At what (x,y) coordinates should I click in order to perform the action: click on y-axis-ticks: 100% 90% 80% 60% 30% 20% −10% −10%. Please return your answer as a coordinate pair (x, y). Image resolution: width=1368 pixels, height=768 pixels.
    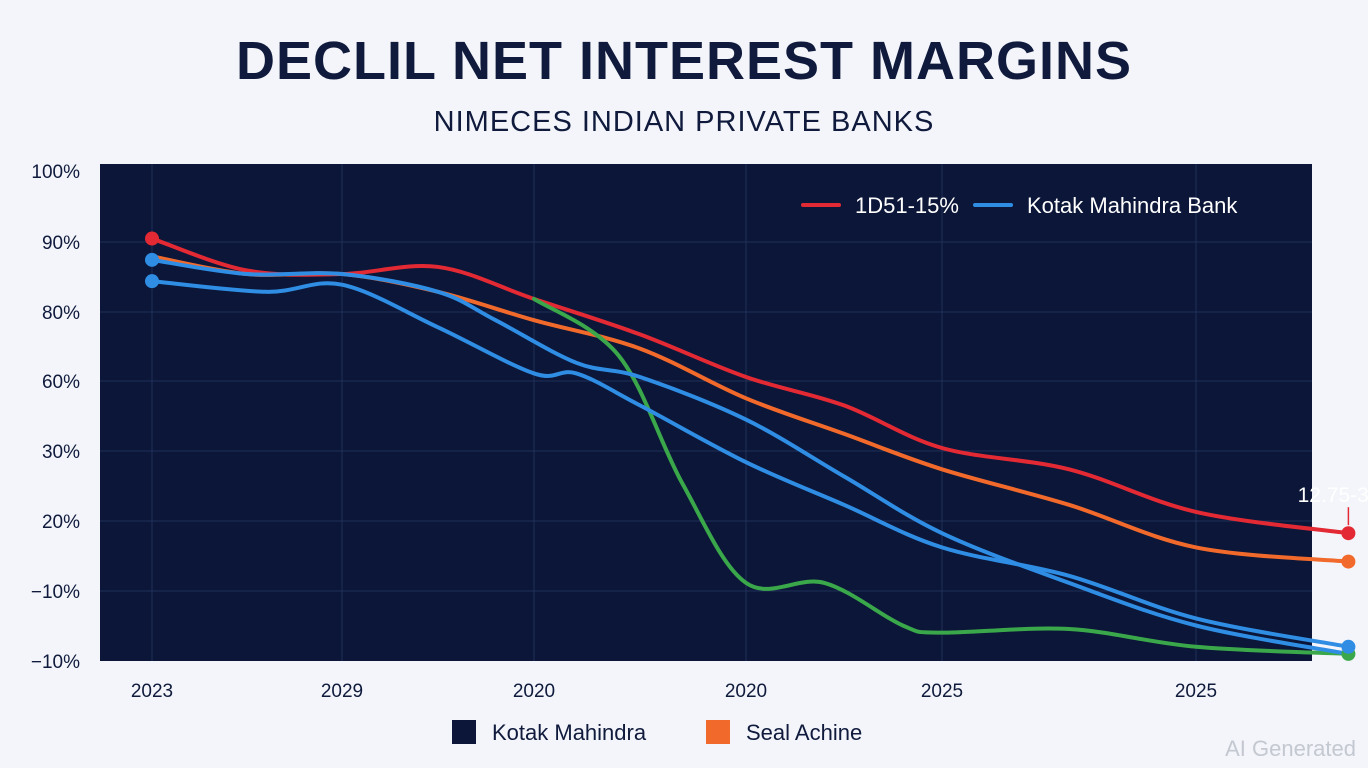
    Looking at the image, I should click on (55, 417).